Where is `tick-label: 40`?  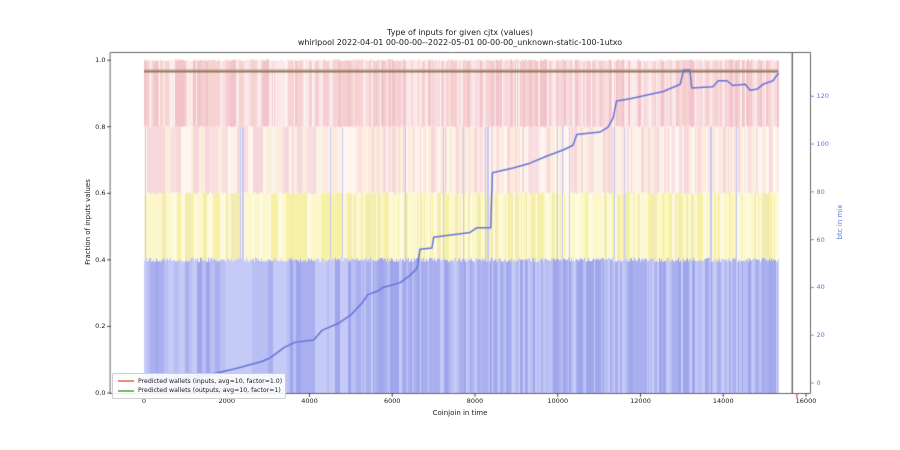 tick-label: 40 is located at coordinates (820, 287).